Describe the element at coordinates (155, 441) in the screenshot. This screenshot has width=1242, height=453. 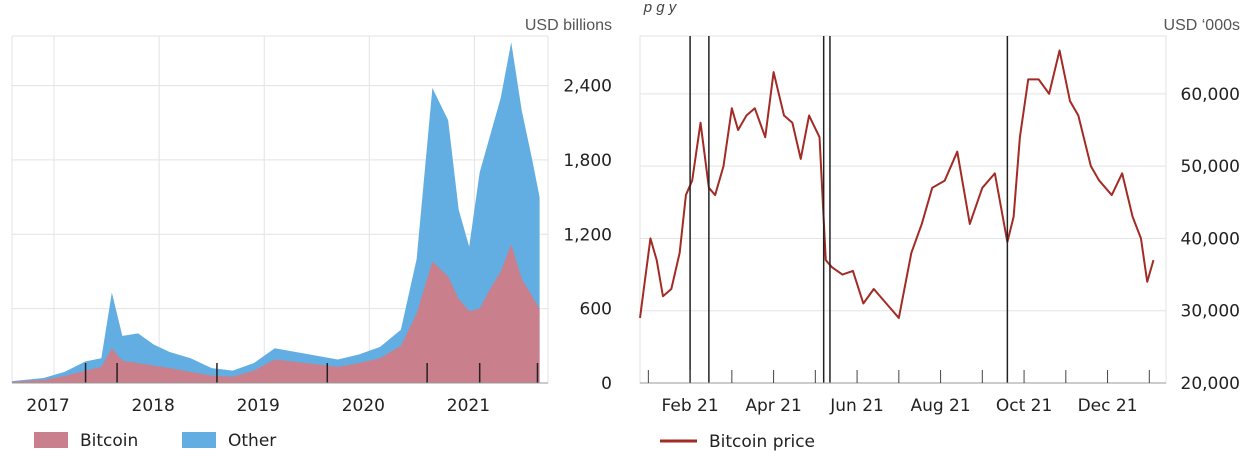
I see `legend-left: Bitcoin Other` at that location.